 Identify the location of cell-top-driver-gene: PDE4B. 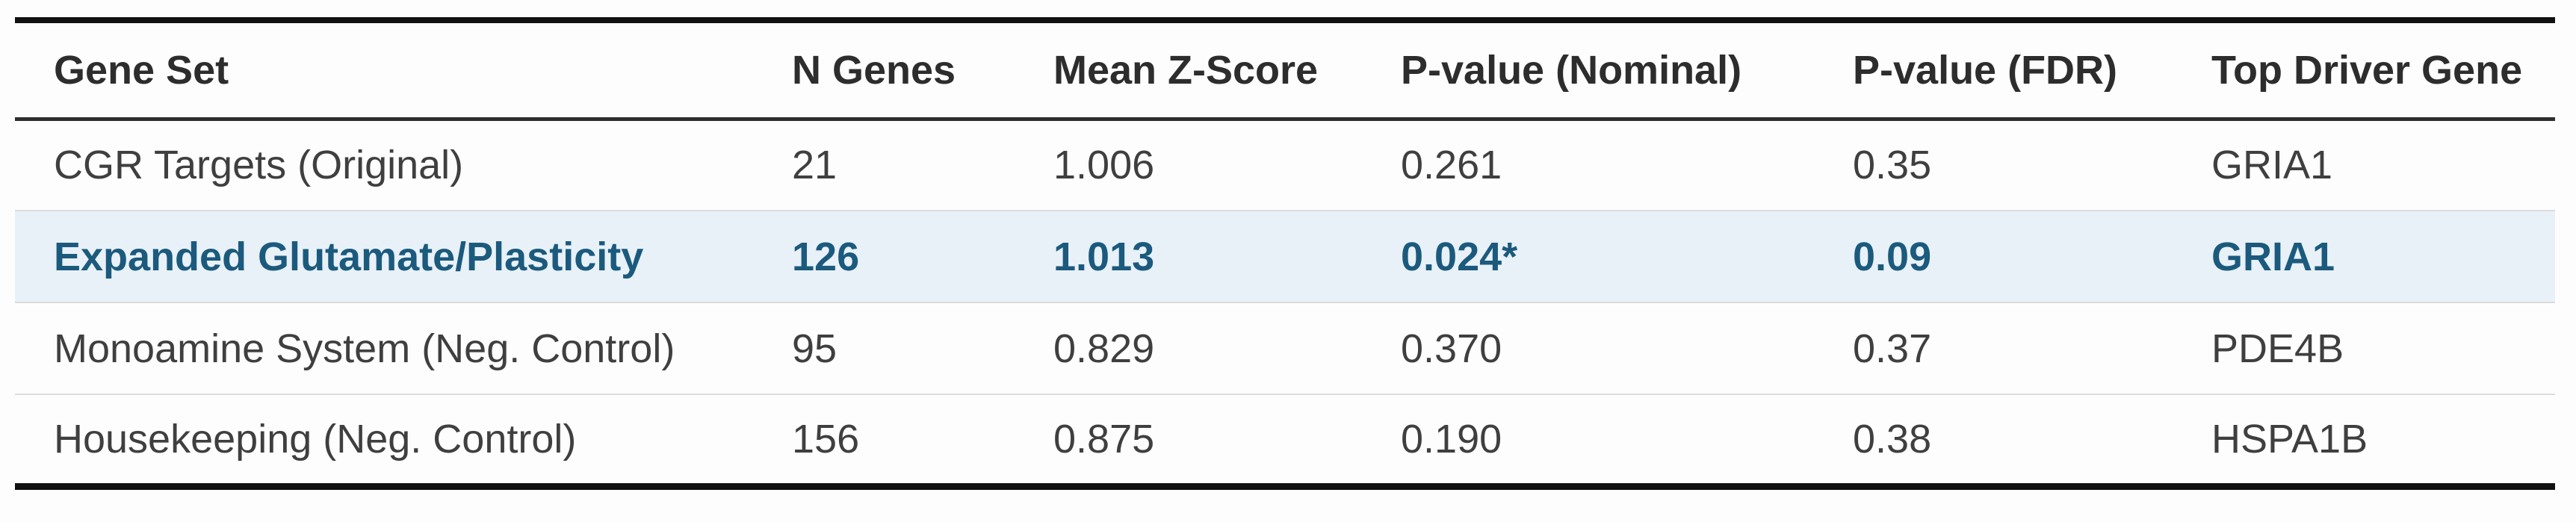
(2364, 348).